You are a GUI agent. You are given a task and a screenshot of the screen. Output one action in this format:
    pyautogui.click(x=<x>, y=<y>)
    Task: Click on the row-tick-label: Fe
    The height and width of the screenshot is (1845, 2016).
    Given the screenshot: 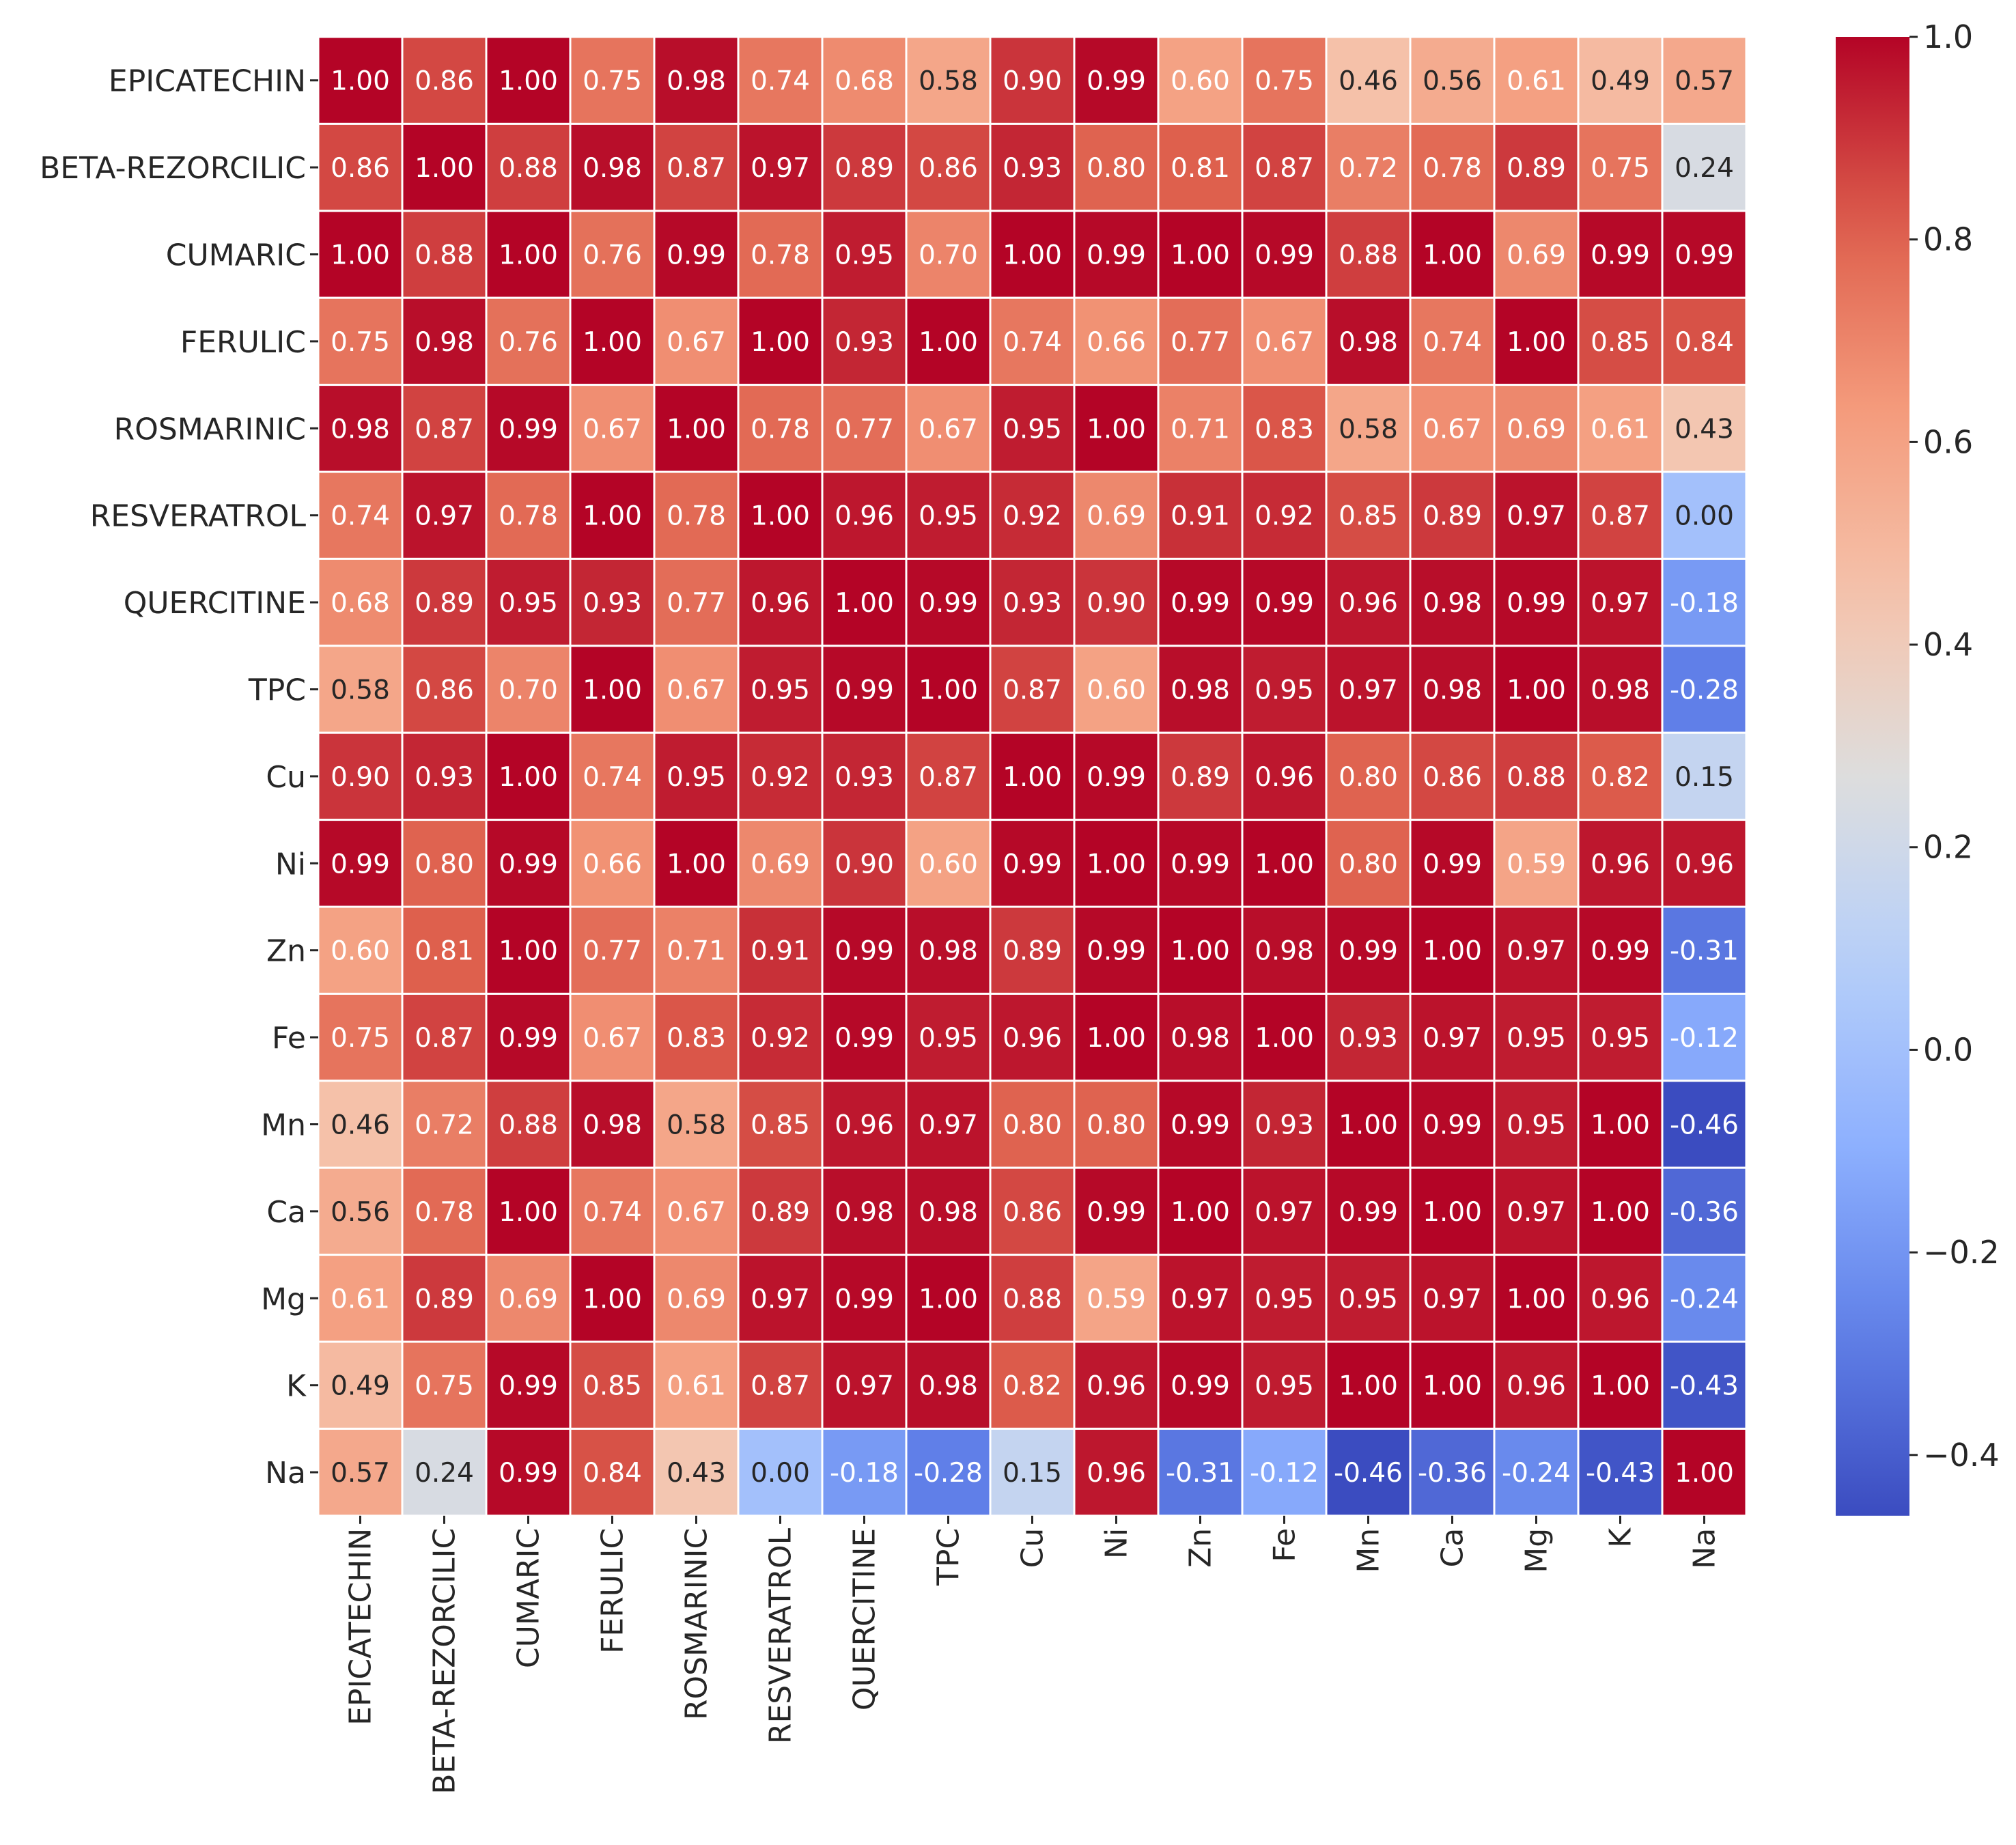 What is the action you would take?
    pyautogui.click(x=289, y=1038)
    